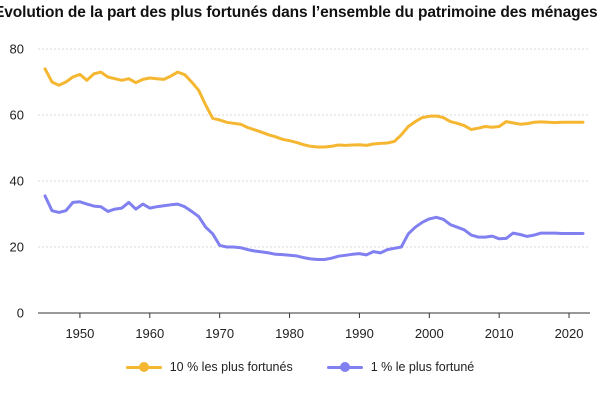  What do you see at coordinates (17, 181) in the screenshot?
I see `y-tick-label: 40` at bounding box center [17, 181].